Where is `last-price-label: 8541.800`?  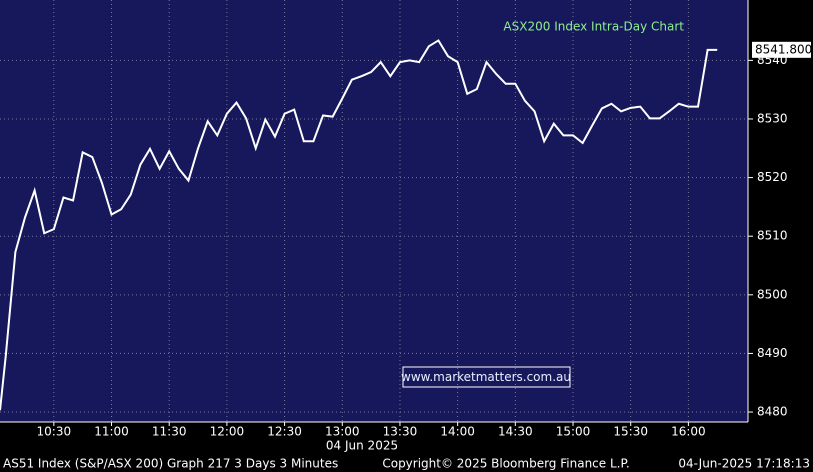 last-price-label: 8541.800 is located at coordinates (783, 49).